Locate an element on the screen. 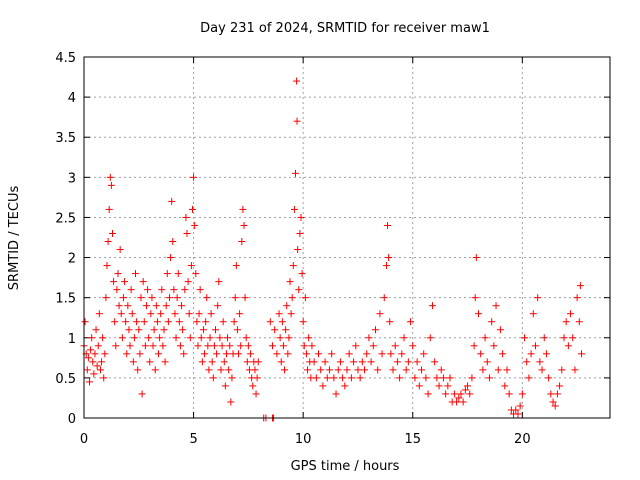 The image size is (640, 480). y-tick-label: 1.5 is located at coordinates (65, 299).